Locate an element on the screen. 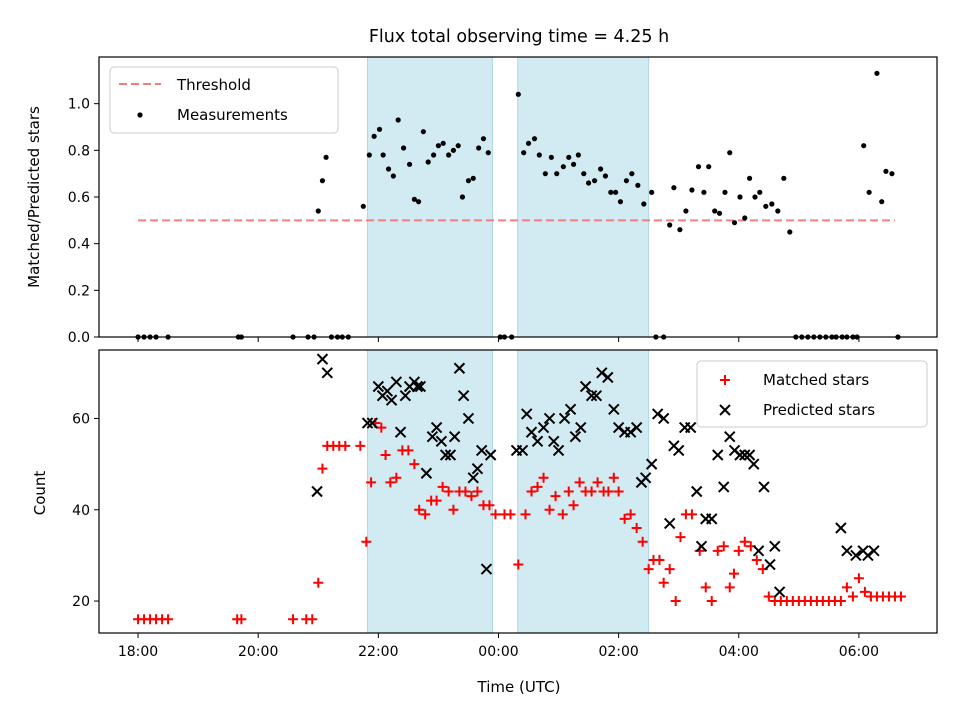 This screenshot has height=720, width=960. matched-legend-label: Matched stars is located at coordinates (816, 380).